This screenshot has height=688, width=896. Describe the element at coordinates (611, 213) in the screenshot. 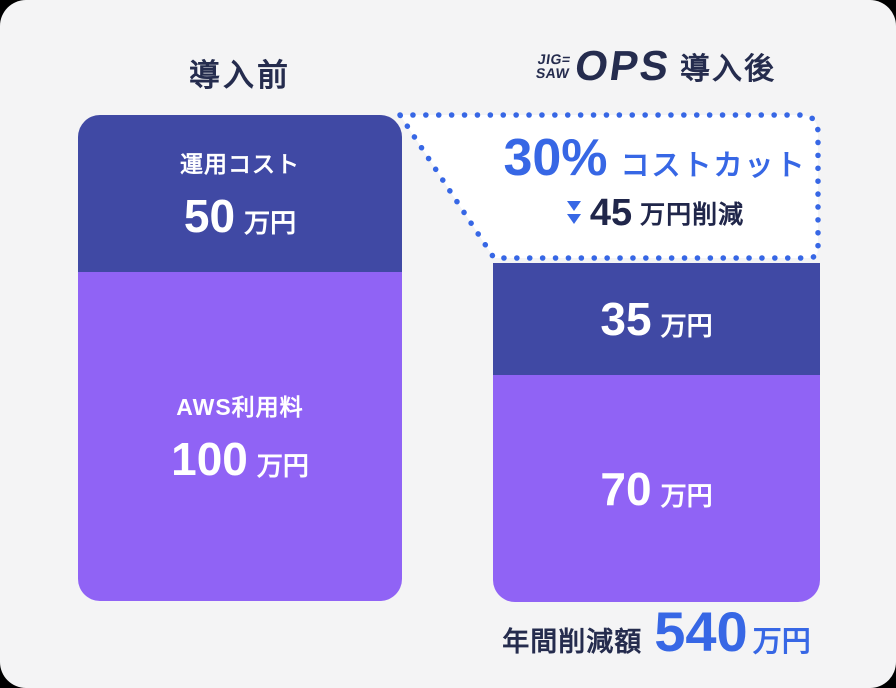

I see `reduction-value: 45` at that location.